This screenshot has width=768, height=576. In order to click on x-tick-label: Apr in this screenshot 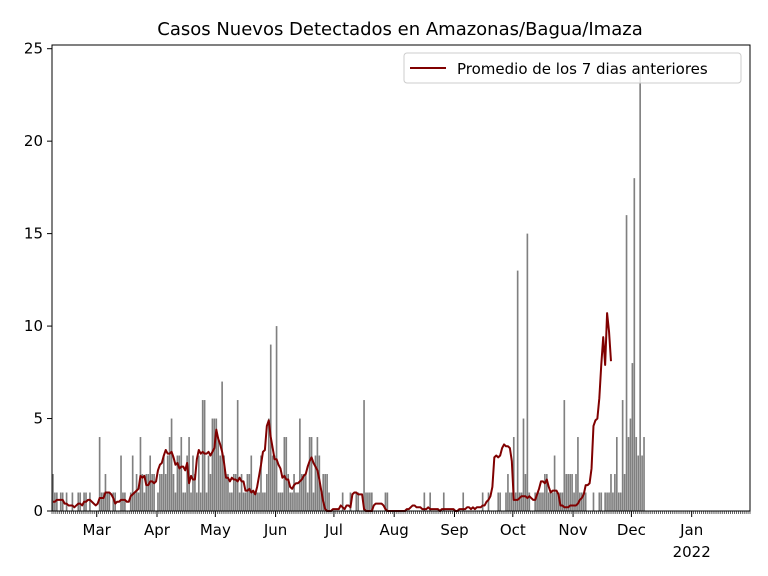, I will do `click(157, 530)`.